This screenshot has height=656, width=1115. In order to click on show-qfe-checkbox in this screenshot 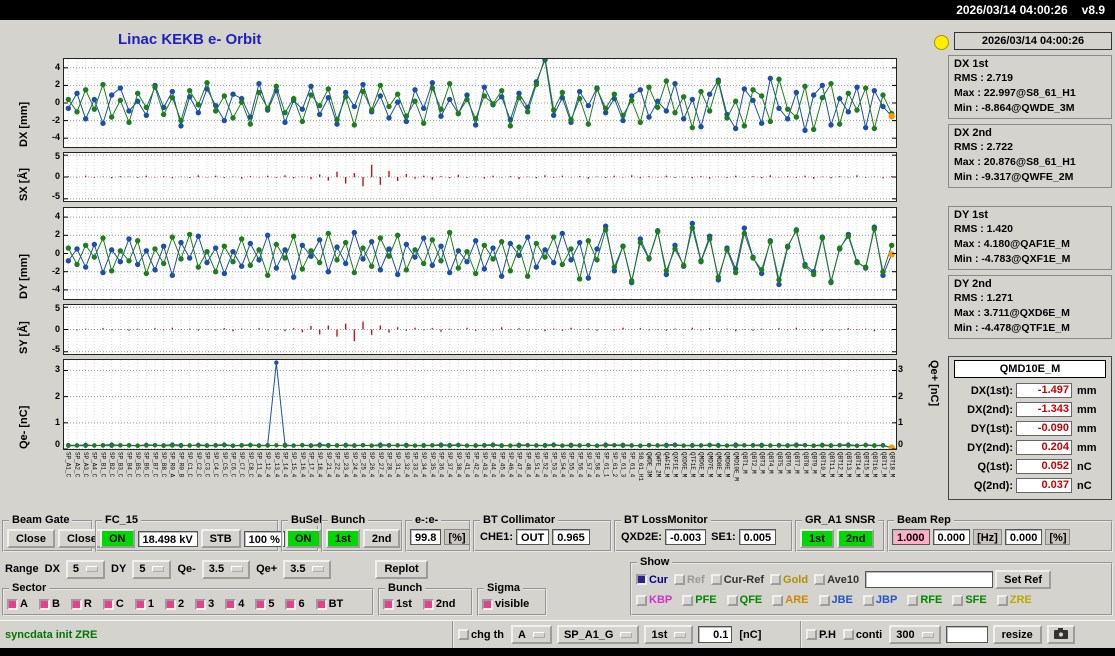, I will do `click(732, 600)`.